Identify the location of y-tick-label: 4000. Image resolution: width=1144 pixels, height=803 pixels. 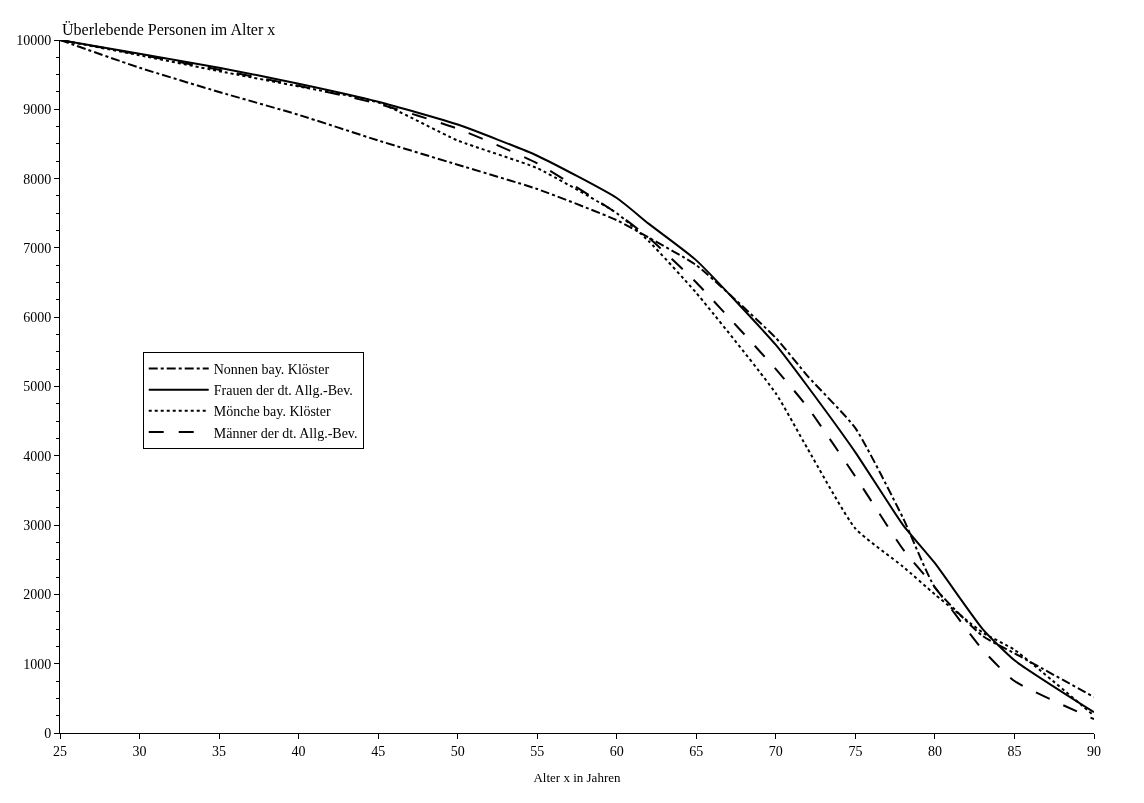
(37, 456).